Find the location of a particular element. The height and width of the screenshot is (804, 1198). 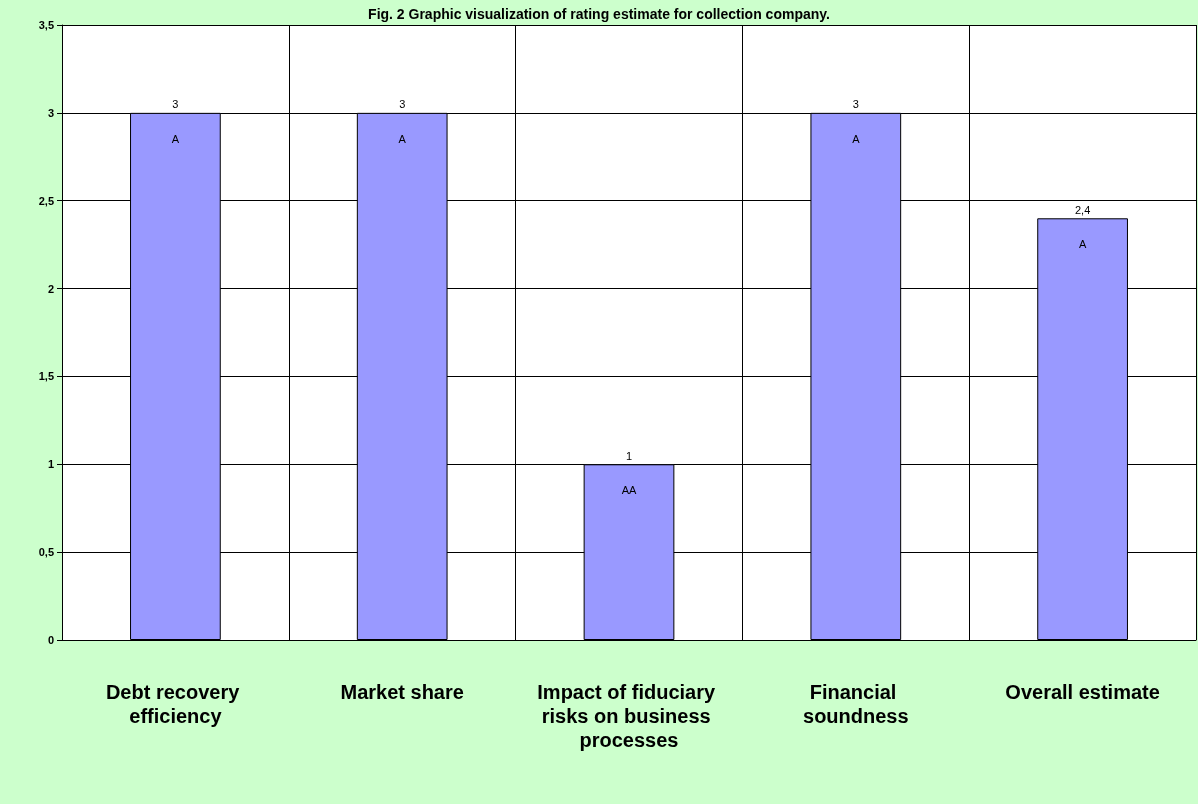

y-tick-label: 0,5 is located at coordinates (46, 552).